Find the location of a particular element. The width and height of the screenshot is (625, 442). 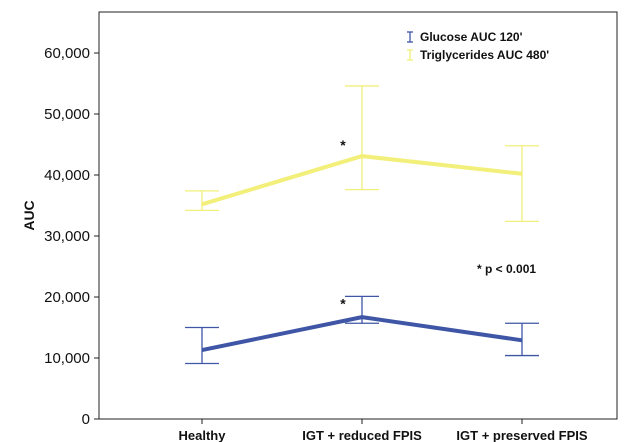

y-tick-label: 0 is located at coordinates (86, 419).